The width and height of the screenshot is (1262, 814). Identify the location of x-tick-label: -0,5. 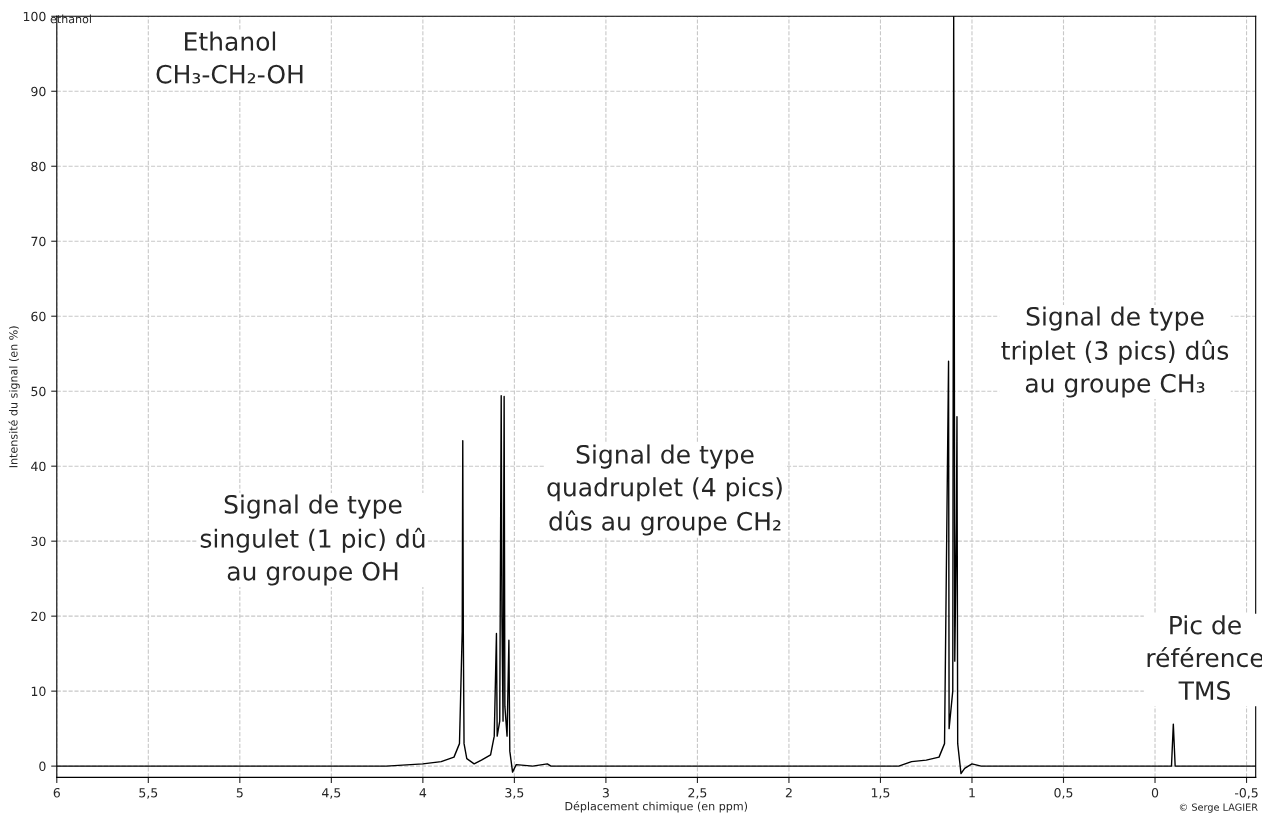
(1246, 793).